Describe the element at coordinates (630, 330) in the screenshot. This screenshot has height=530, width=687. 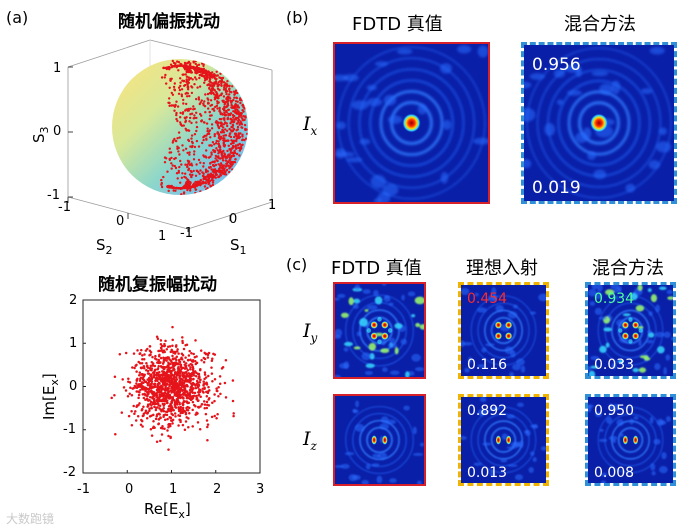
I see `map-background` at that location.